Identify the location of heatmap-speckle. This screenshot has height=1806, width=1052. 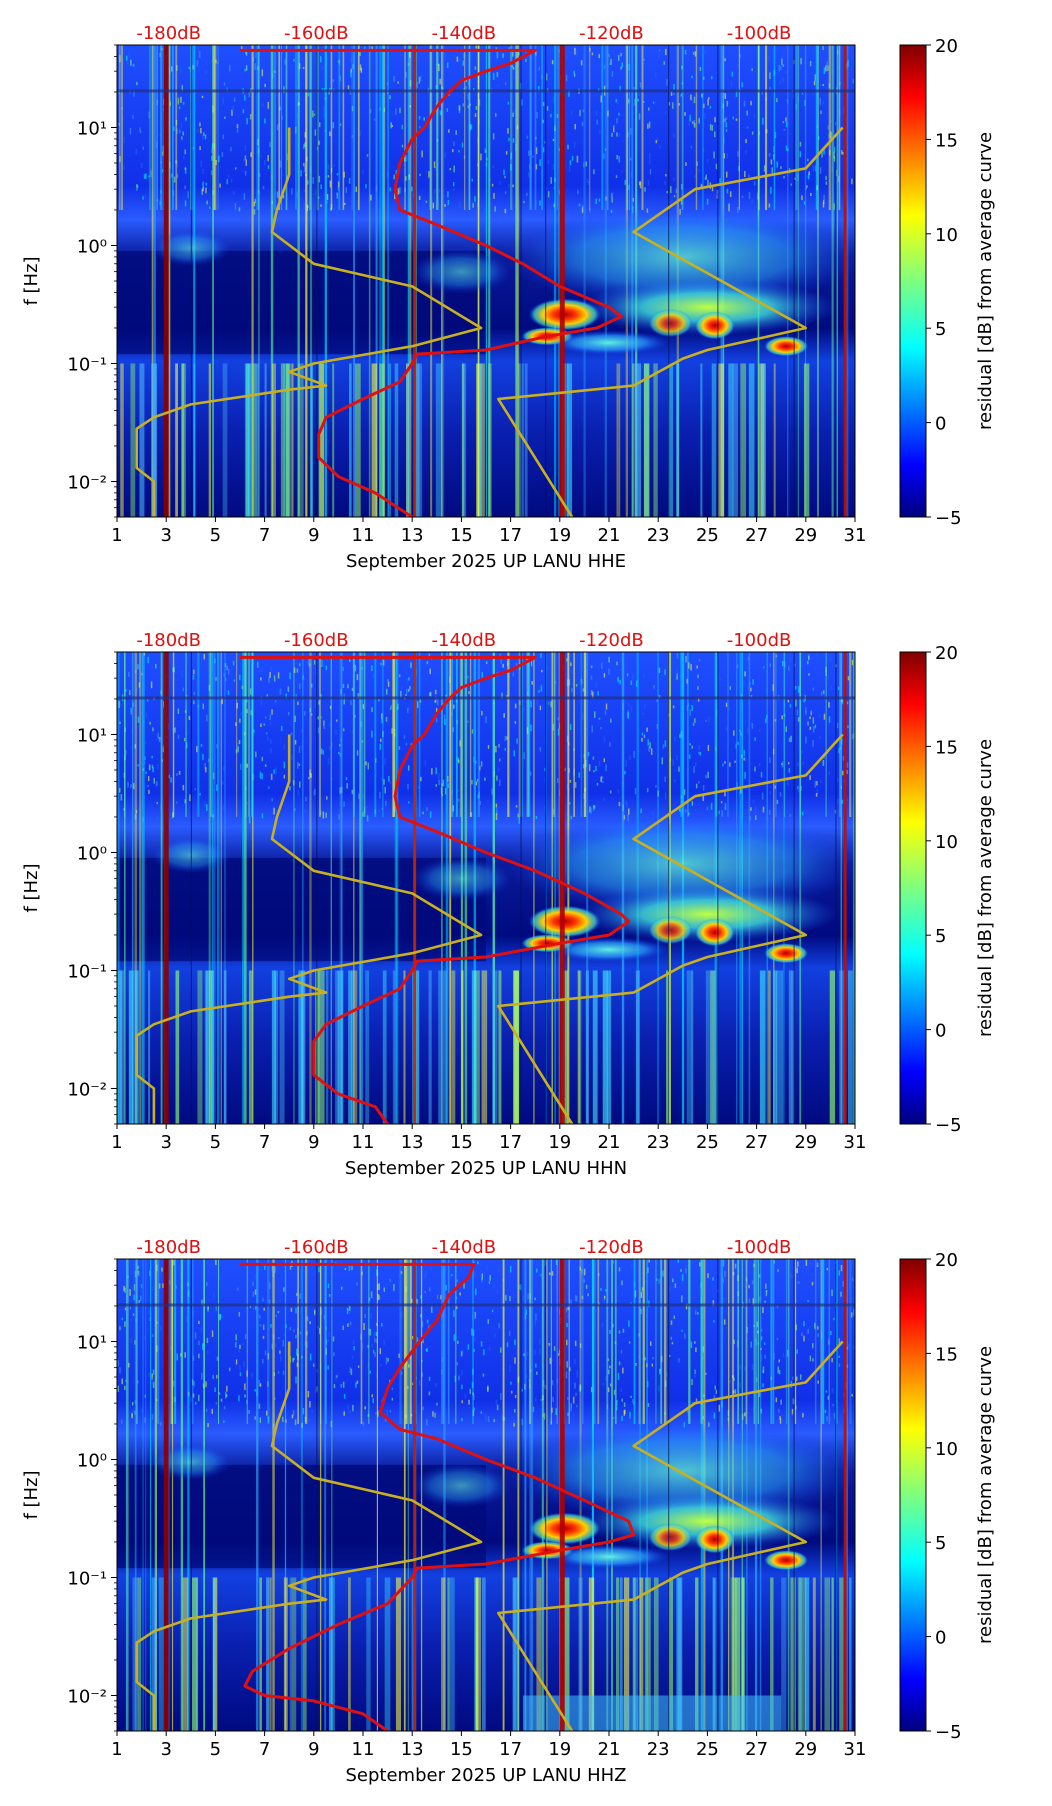
(486, 131).